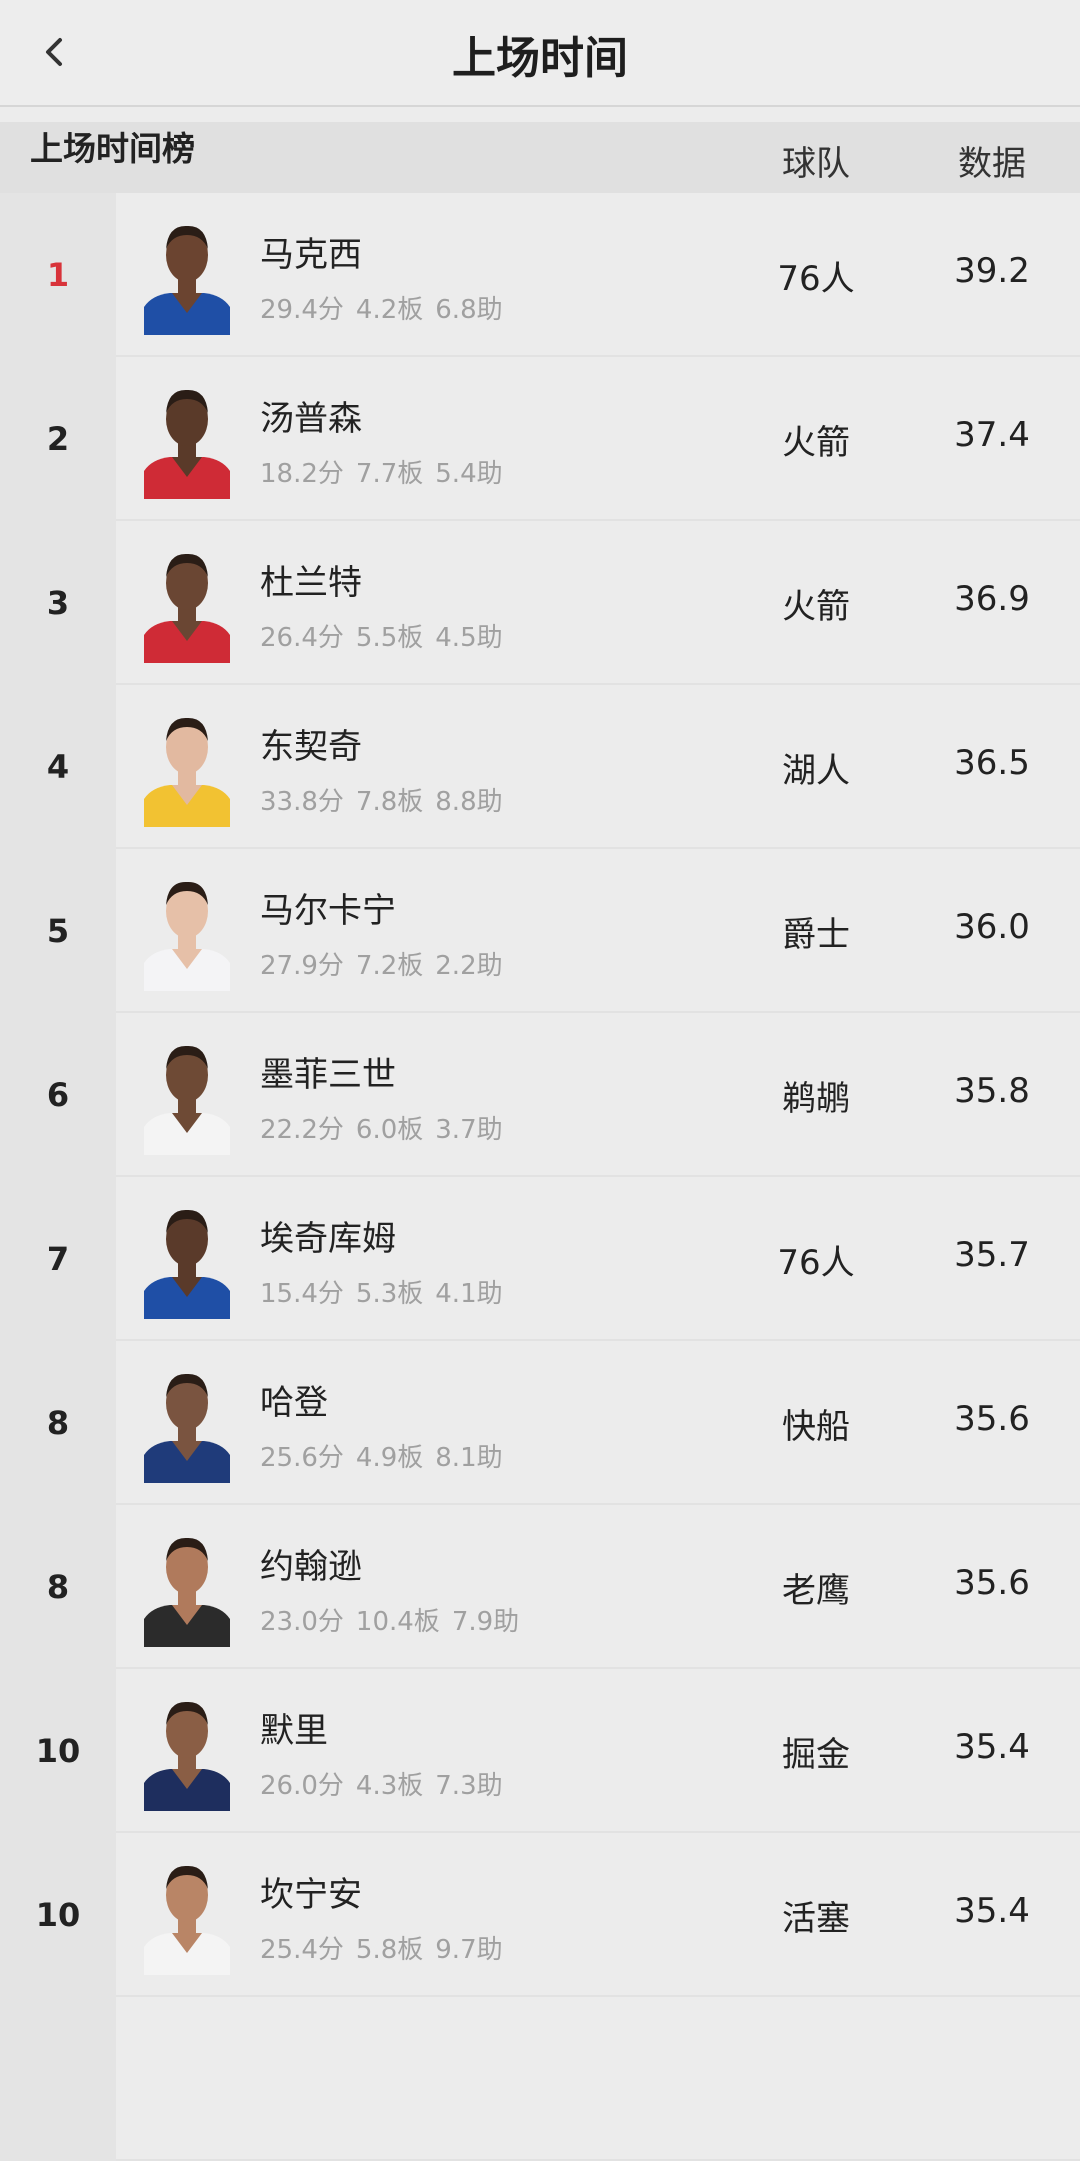 Image resolution: width=1080 pixels, height=2161 pixels. Describe the element at coordinates (311, 419) in the screenshot. I see `player-name: 汤普森` at that location.